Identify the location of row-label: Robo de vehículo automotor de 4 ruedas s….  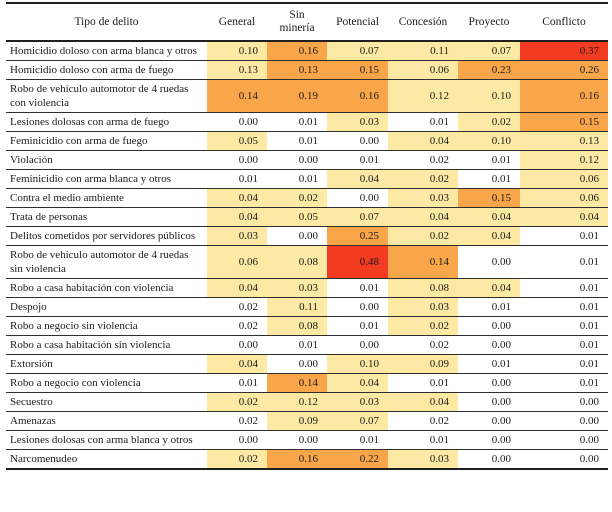
(106, 262).